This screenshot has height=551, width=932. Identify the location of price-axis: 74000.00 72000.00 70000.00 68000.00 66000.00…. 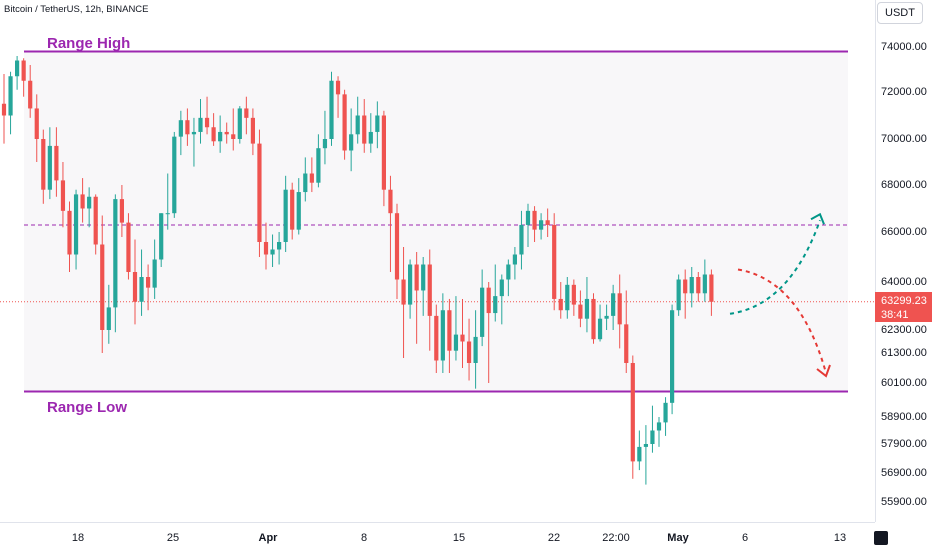
(903, 261).